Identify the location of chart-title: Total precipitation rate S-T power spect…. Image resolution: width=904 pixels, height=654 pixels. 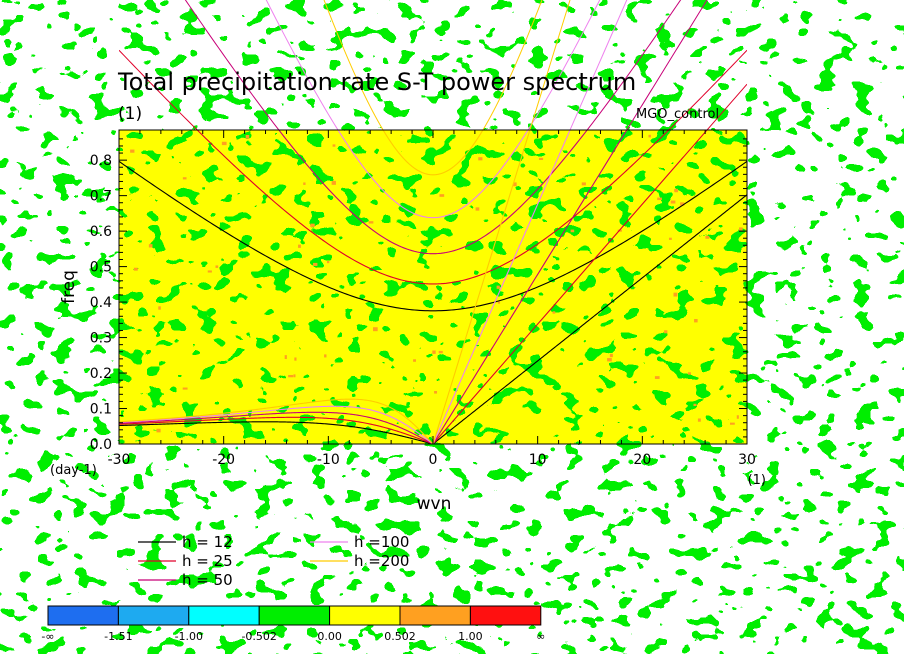
(376, 82).